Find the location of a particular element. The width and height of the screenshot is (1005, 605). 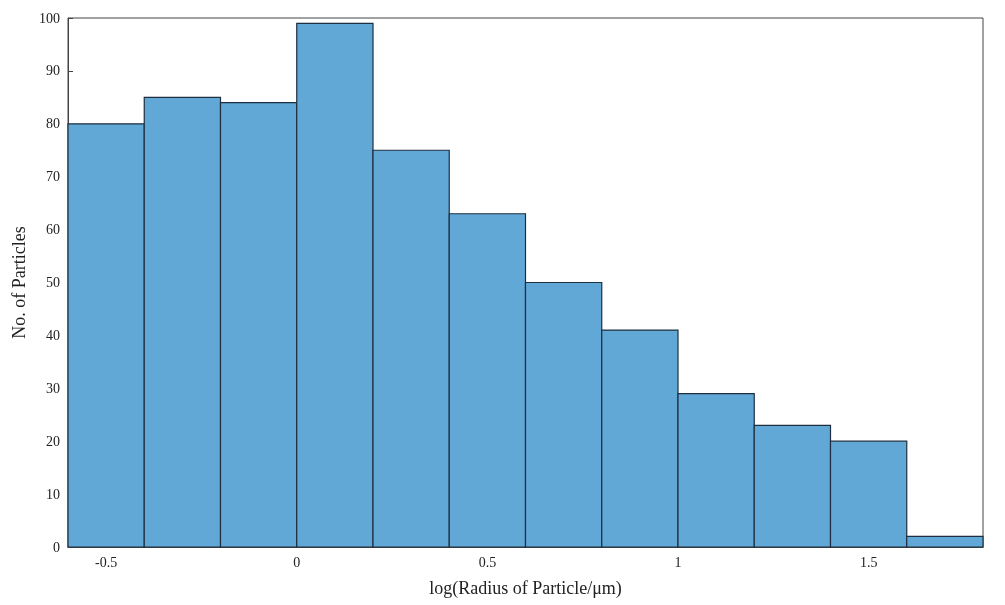

y-tick-label: 60 is located at coordinates (53, 230).